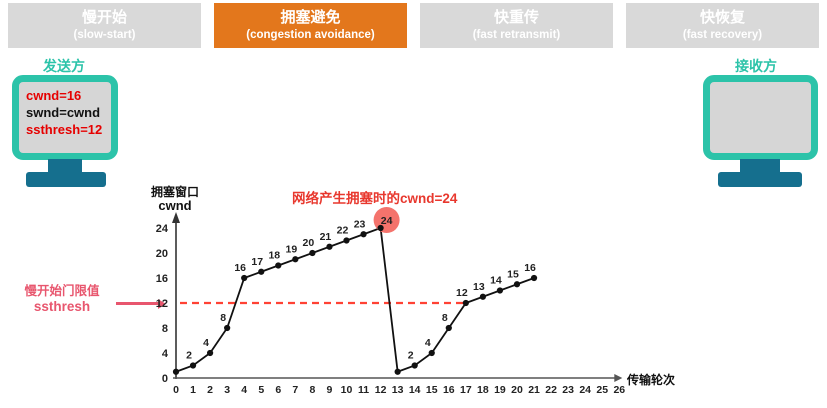 The image size is (827, 408). Describe the element at coordinates (513, 274) in the screenshot. I see `data-point-label: 15` at that location.